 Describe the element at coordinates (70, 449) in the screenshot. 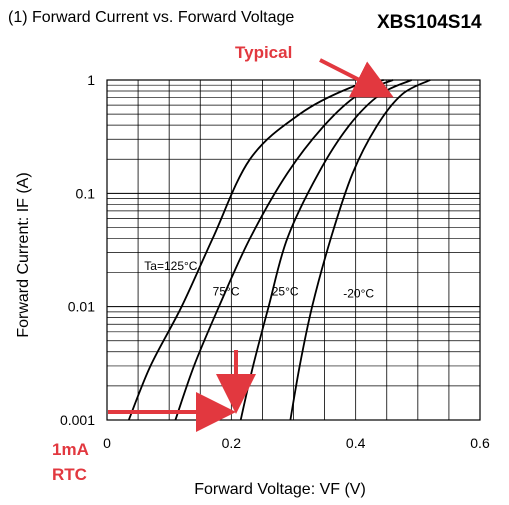

I see `1ma-annotation: 1mA` at that location.